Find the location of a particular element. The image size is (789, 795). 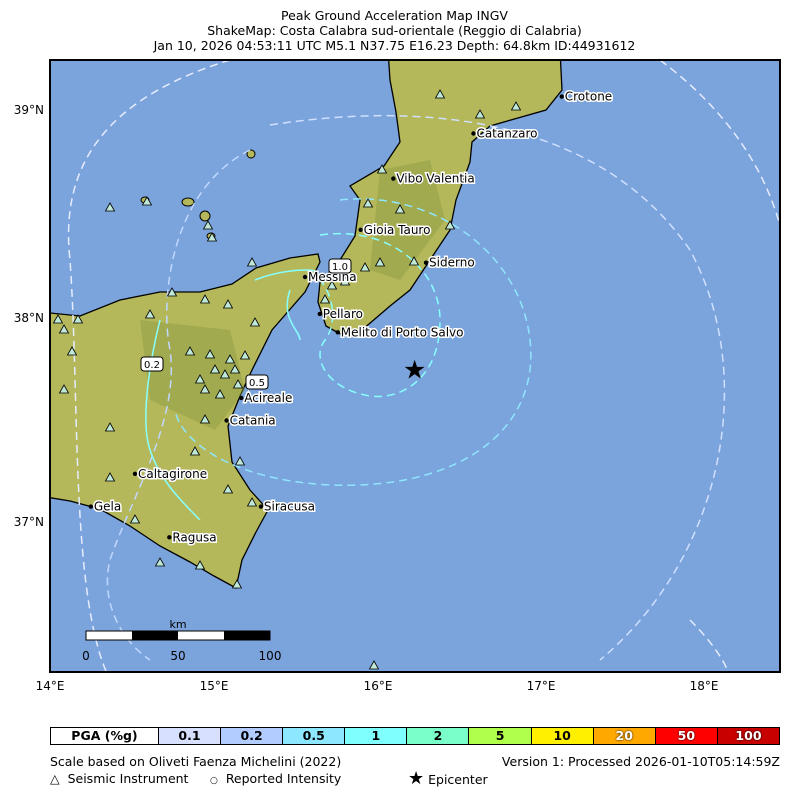

city-label: Ragusa is located at coordinates (194, 537).